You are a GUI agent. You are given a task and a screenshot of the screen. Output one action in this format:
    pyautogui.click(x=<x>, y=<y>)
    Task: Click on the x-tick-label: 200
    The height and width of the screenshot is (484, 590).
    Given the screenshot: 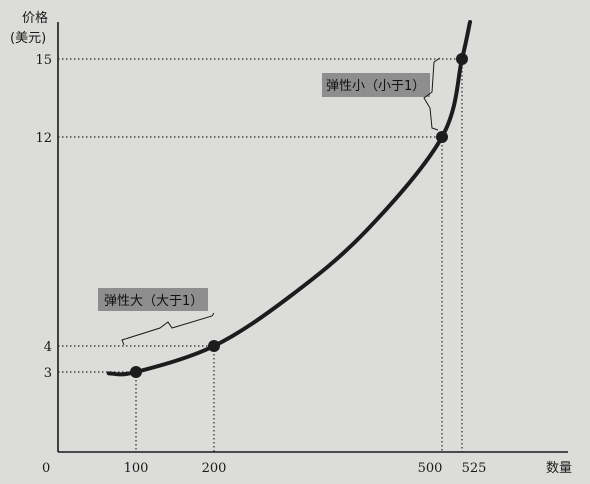 What is the action you would take?
    pyautogui.click(x=214, y=468)
    